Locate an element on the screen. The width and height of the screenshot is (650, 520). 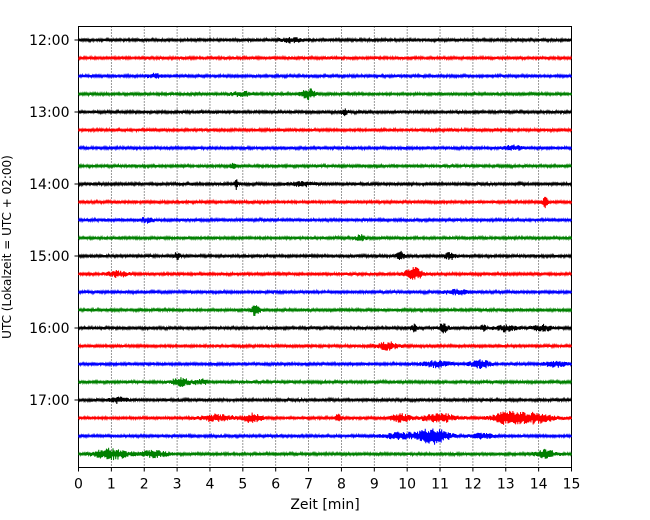
y-tick-label: 15:00 is located at coordinates (49, 257).